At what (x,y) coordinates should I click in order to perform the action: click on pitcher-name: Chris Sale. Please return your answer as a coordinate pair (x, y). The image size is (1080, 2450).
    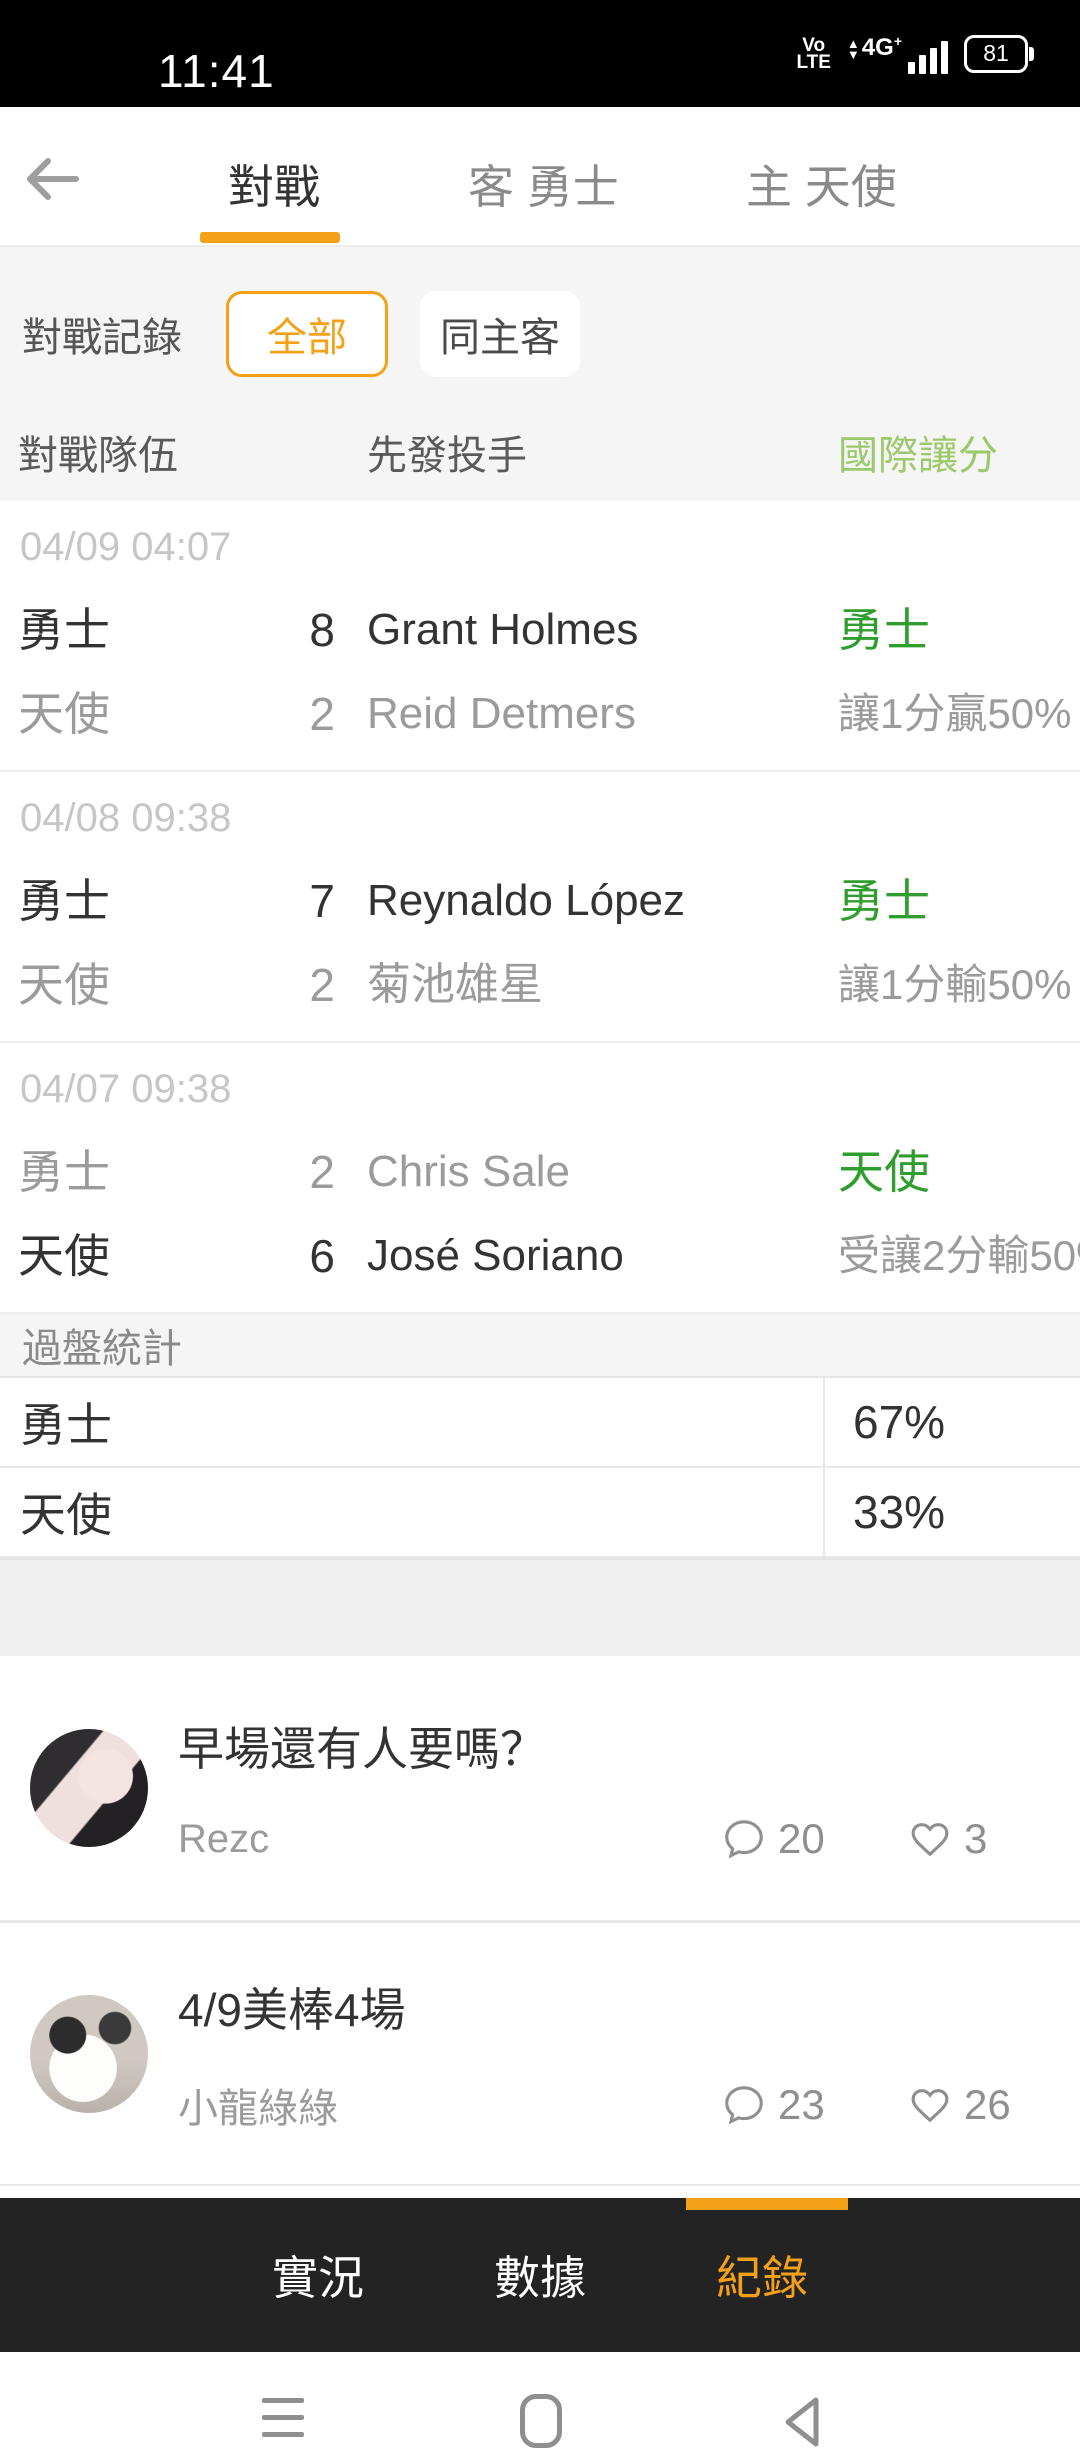
    Looking at the image, I should click on (468, 1171).